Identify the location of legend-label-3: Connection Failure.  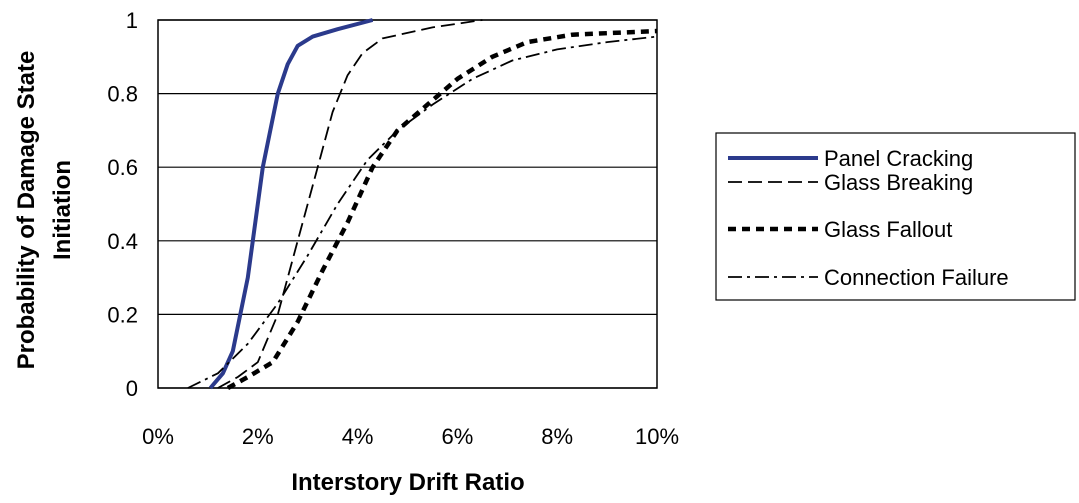
(916, 277).